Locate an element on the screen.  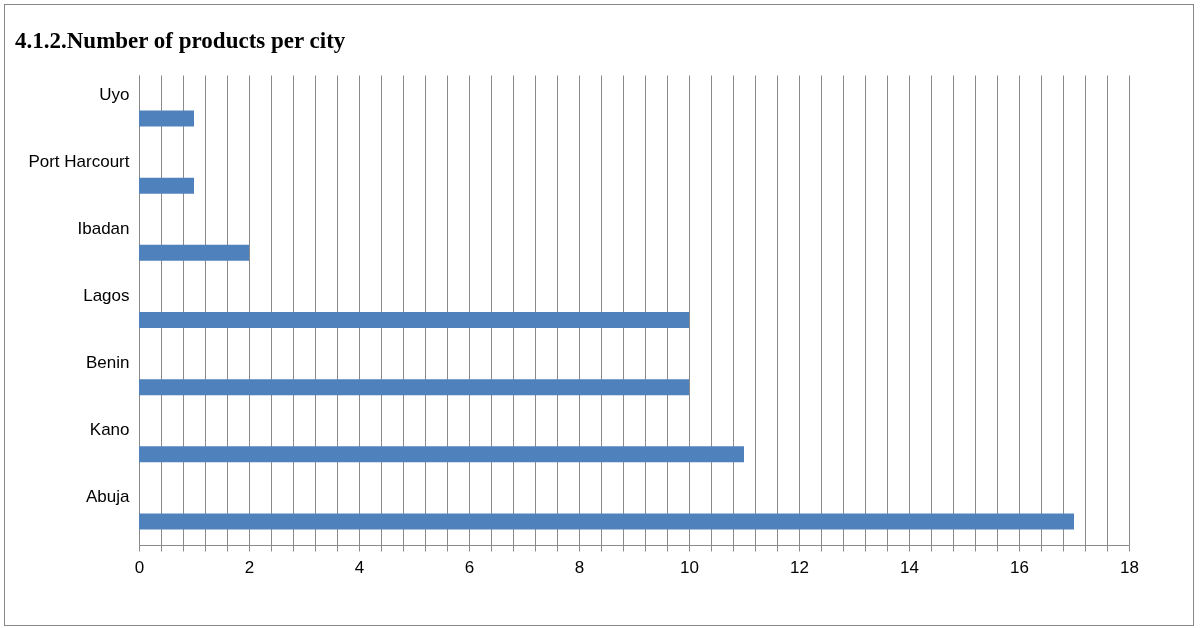
x-tick-label: 6 is located at coordinates (469, 567).